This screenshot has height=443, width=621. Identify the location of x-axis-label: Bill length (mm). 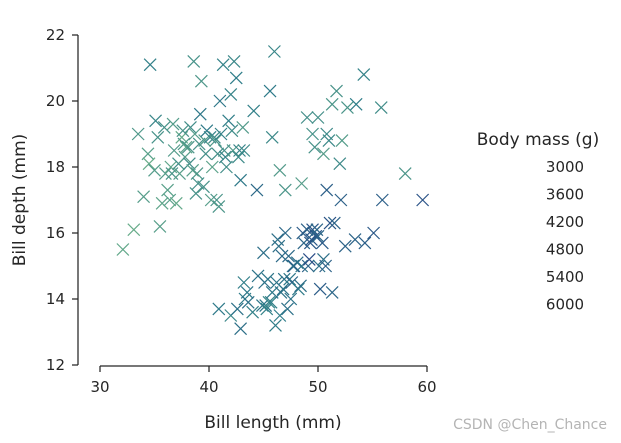
(272, 423).